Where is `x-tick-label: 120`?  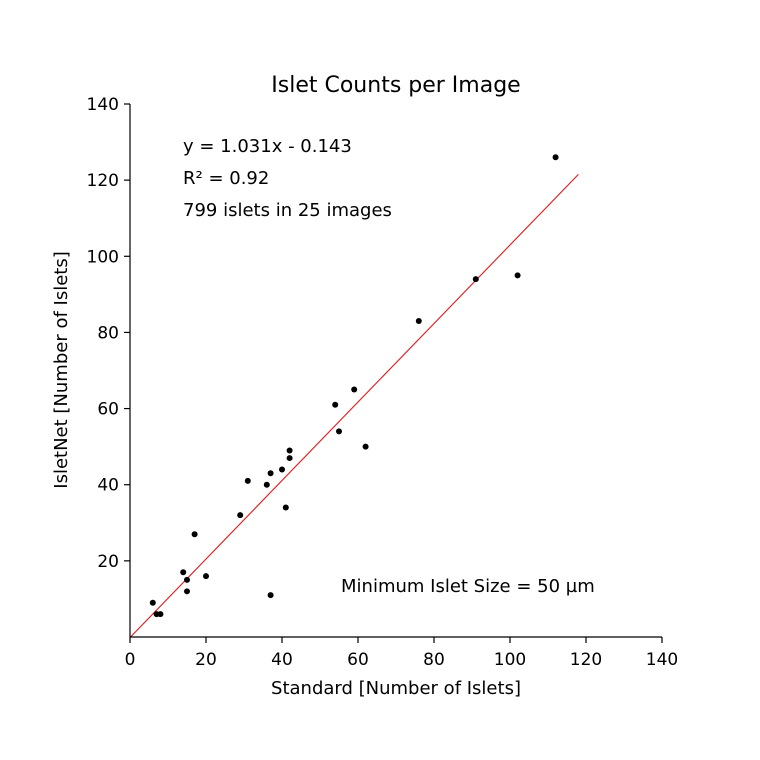 x-tick-label: 120 is located at coordinates (586, 660).